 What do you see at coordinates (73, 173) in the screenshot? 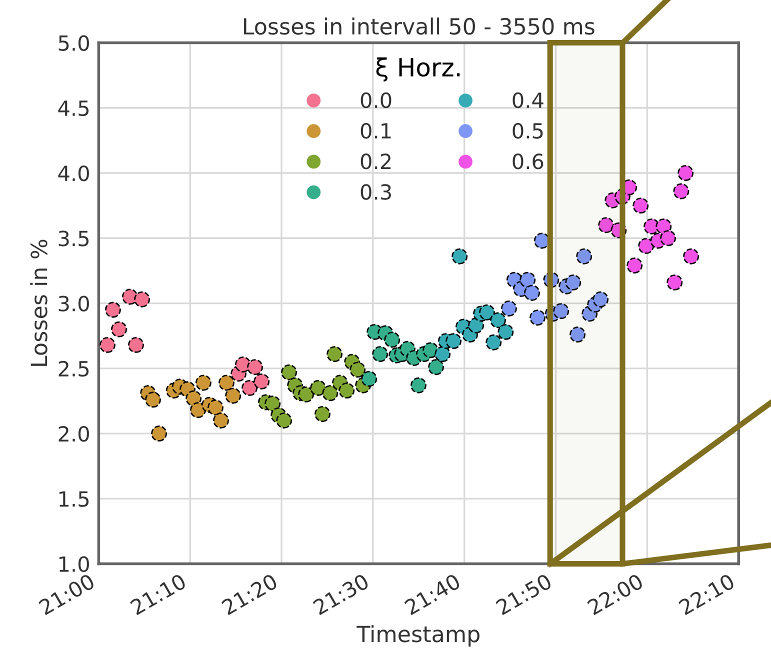
I see `y-tick-label: 4.0` at bounding box center [73, 173].